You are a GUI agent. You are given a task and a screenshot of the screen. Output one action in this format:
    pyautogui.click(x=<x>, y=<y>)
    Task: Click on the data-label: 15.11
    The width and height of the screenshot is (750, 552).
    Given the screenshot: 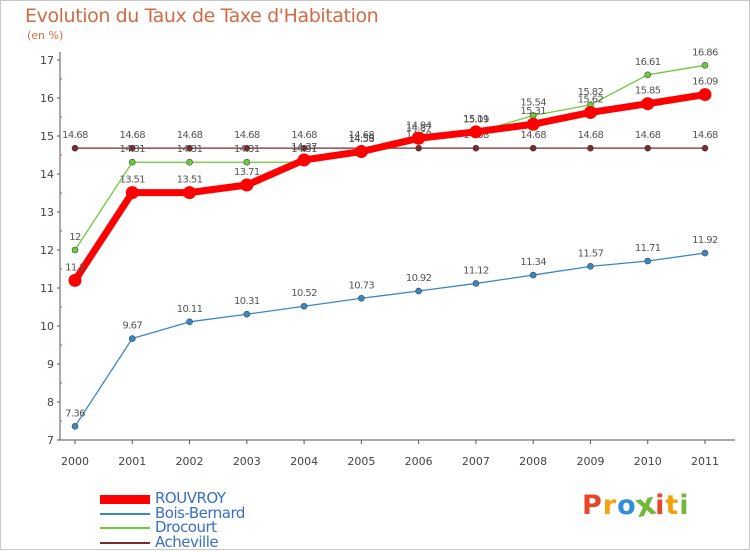 What is the action you would take?
    pyautogui.click(x=476, y=119)
    